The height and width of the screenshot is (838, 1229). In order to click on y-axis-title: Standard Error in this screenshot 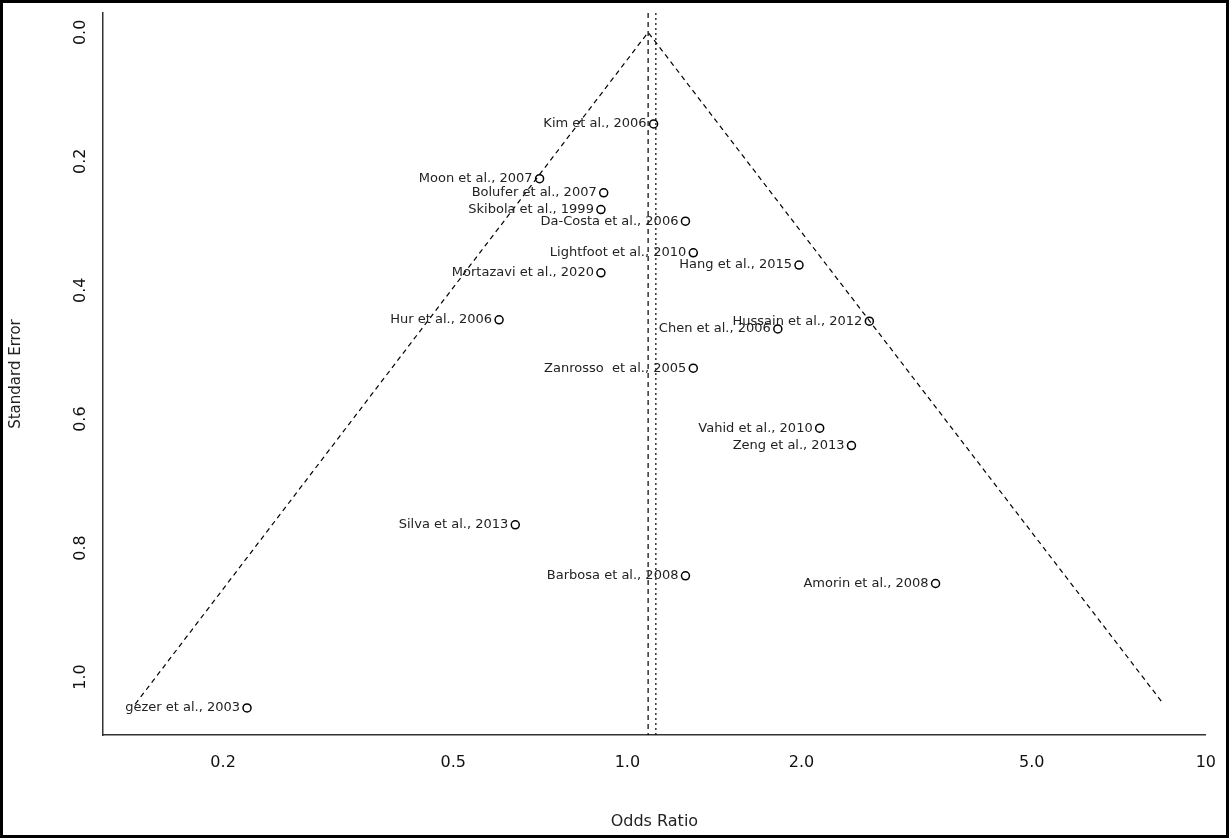, I will do `click(14, 373)`.